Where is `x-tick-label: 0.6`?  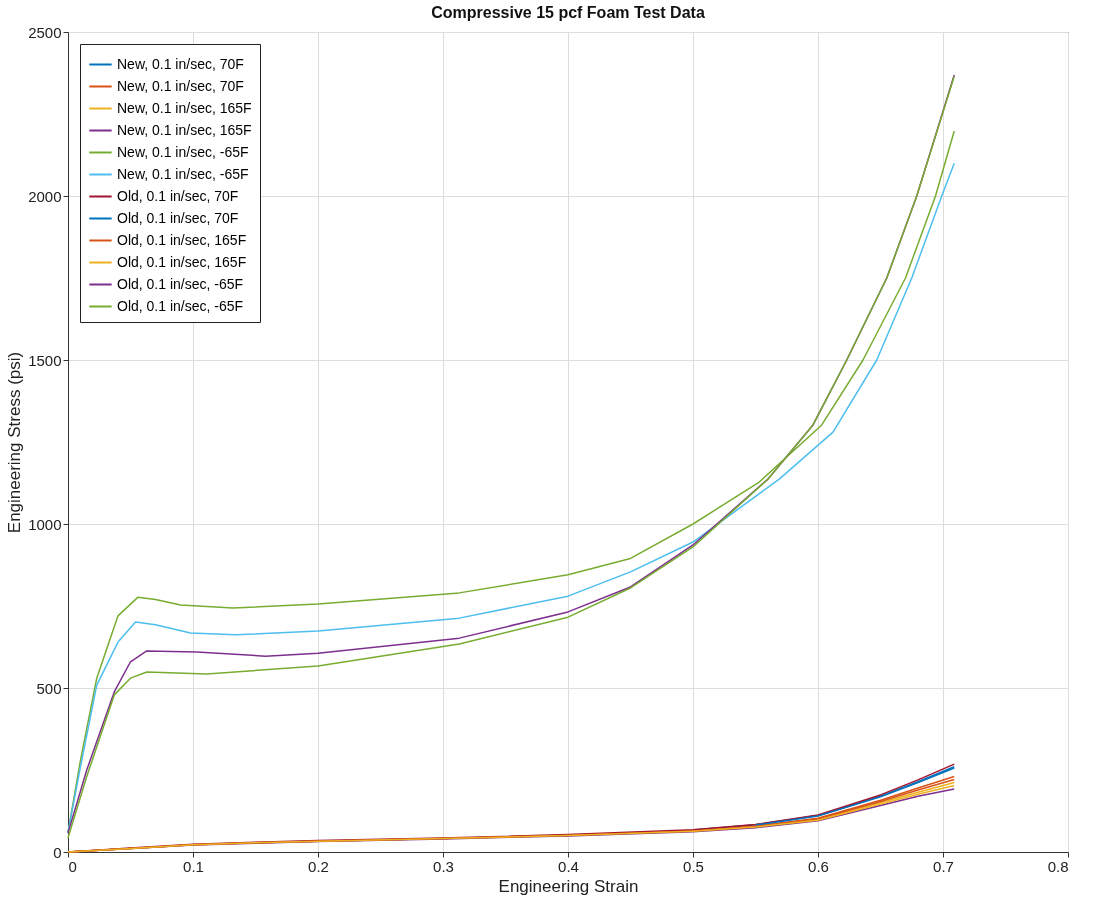 x-tick-label: 0.6 is located at coordinates (818, 866).